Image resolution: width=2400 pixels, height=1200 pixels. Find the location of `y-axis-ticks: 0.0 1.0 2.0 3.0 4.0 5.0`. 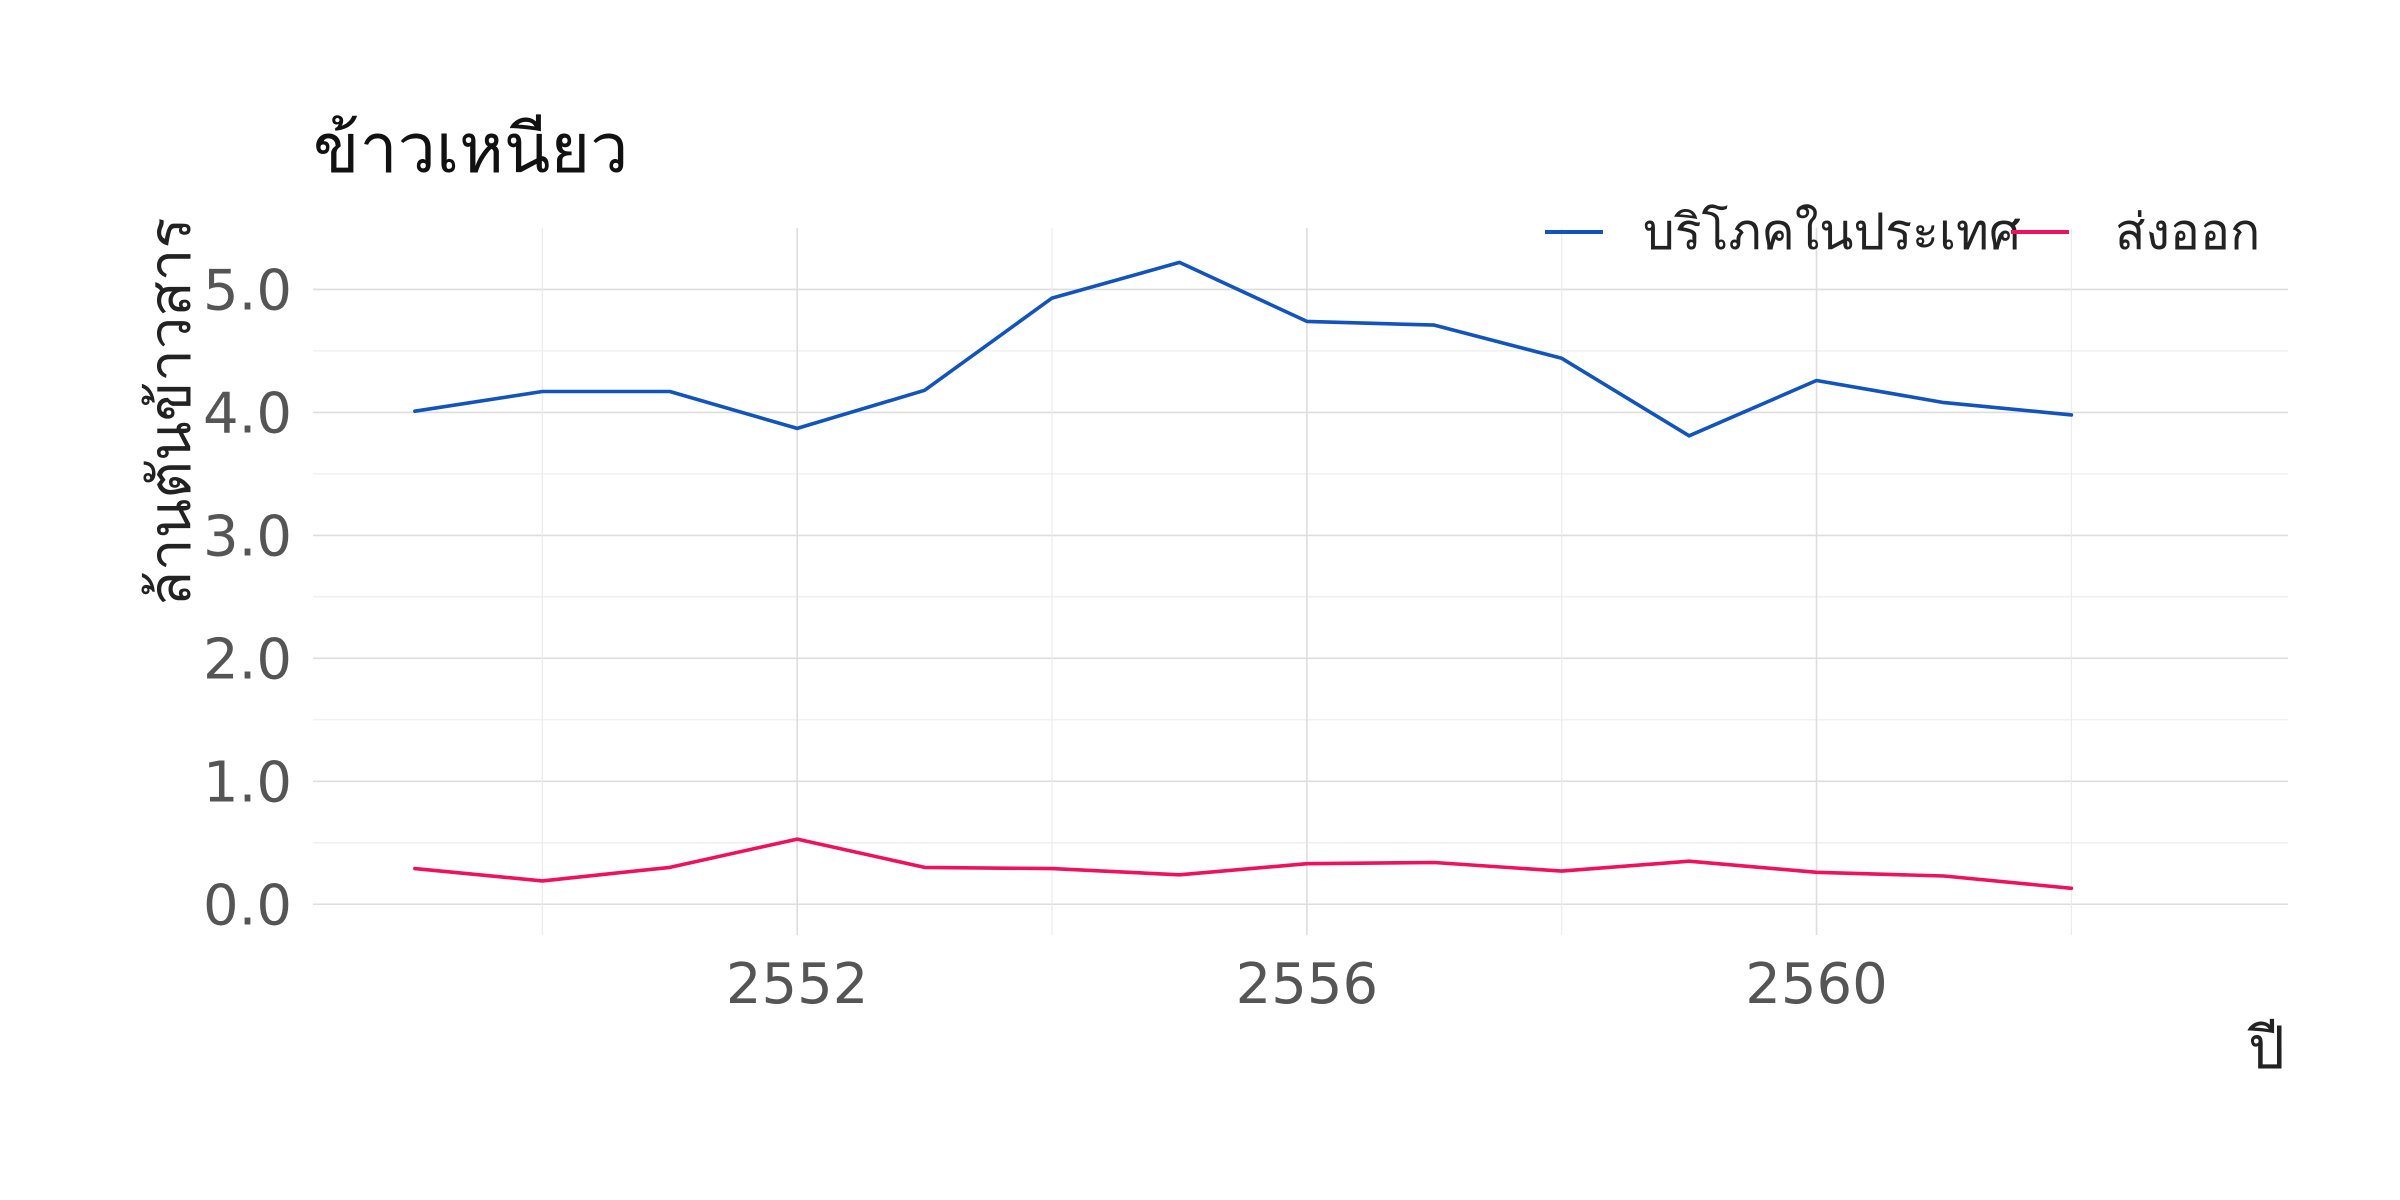

y-axis-ticks: 0.0 1.0 2.0 3.0 4.0 5.0 is located at coordinates (247, 598).